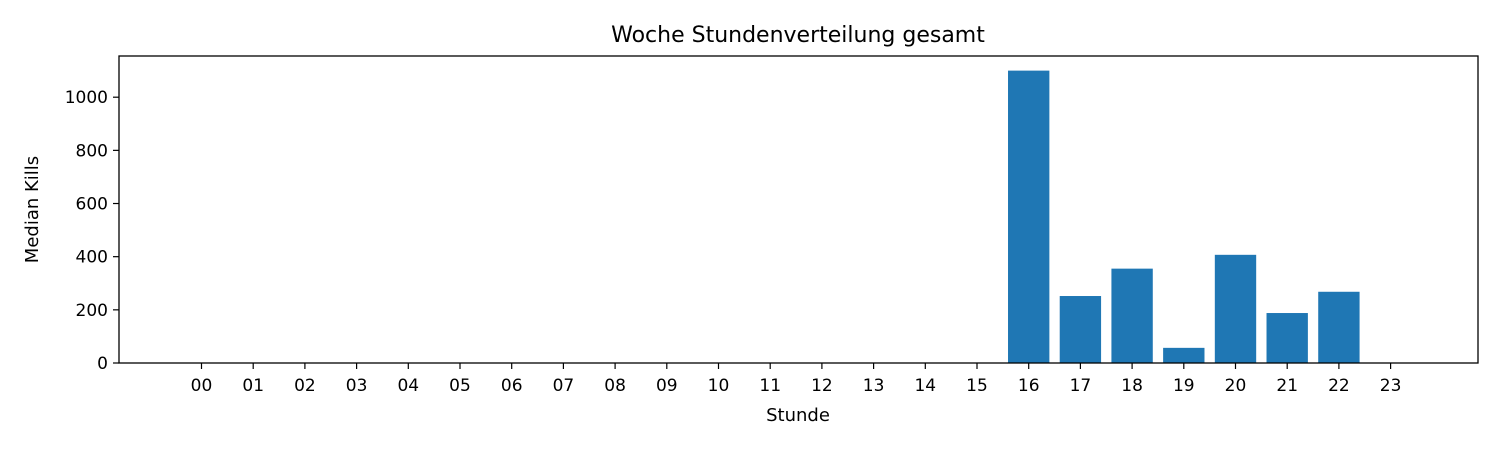 The height and width of the screenshot is (450, 1500). I want to click on y-tick-label: 800, so click(92, 151).